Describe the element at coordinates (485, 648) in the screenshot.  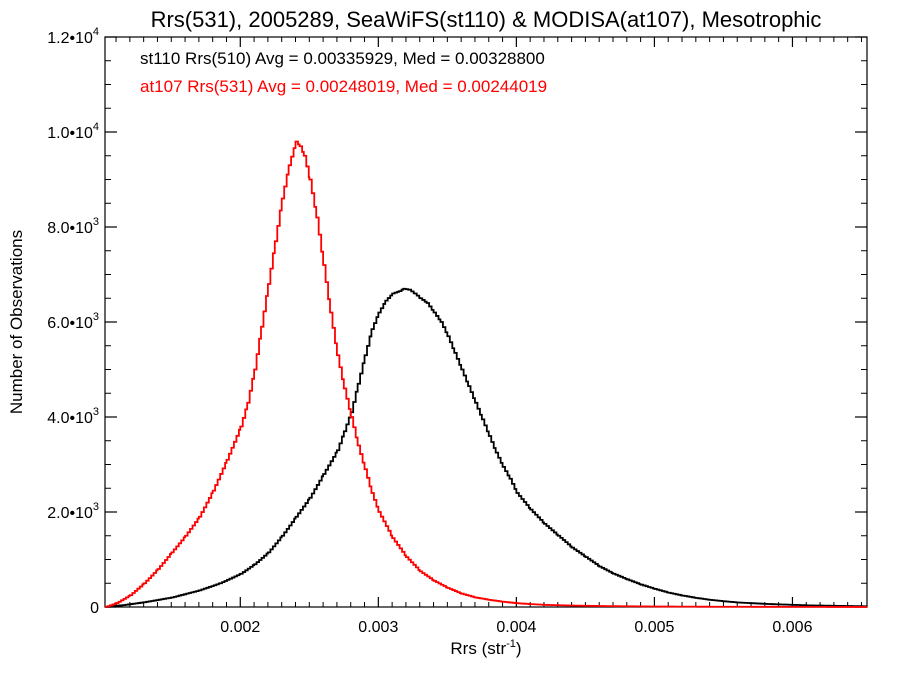
I see `x-axis-label: Rrs (str-1)` at that location.